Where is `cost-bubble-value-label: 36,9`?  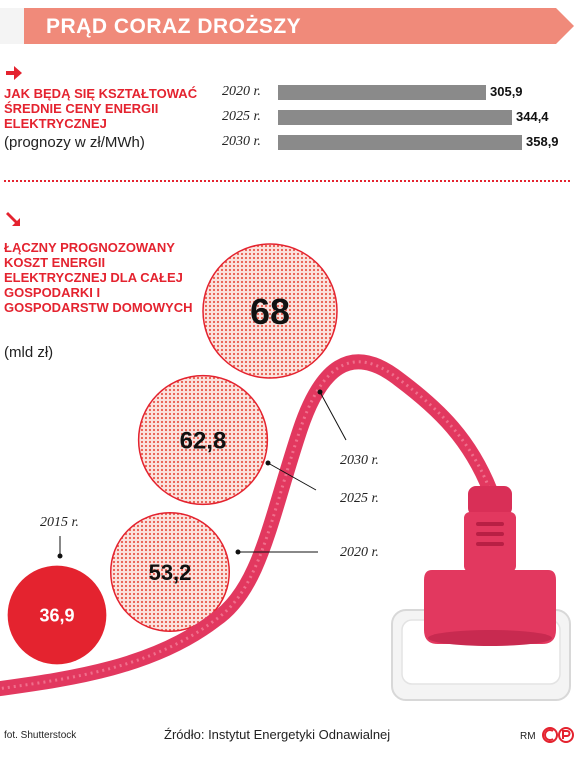 cost-bubble-value-label: 36,9 is located at coordinates (56, 615).